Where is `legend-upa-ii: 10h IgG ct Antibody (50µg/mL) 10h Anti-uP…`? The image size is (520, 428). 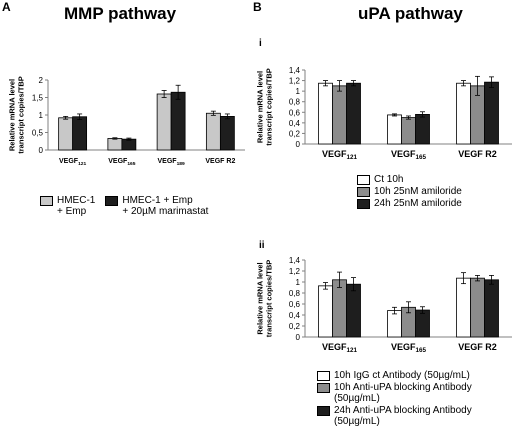 legend-upa-ii: 10h IgG ct Antibody (50µg/mL) 10h Anti-uP… is located at coordinates (417, 399).